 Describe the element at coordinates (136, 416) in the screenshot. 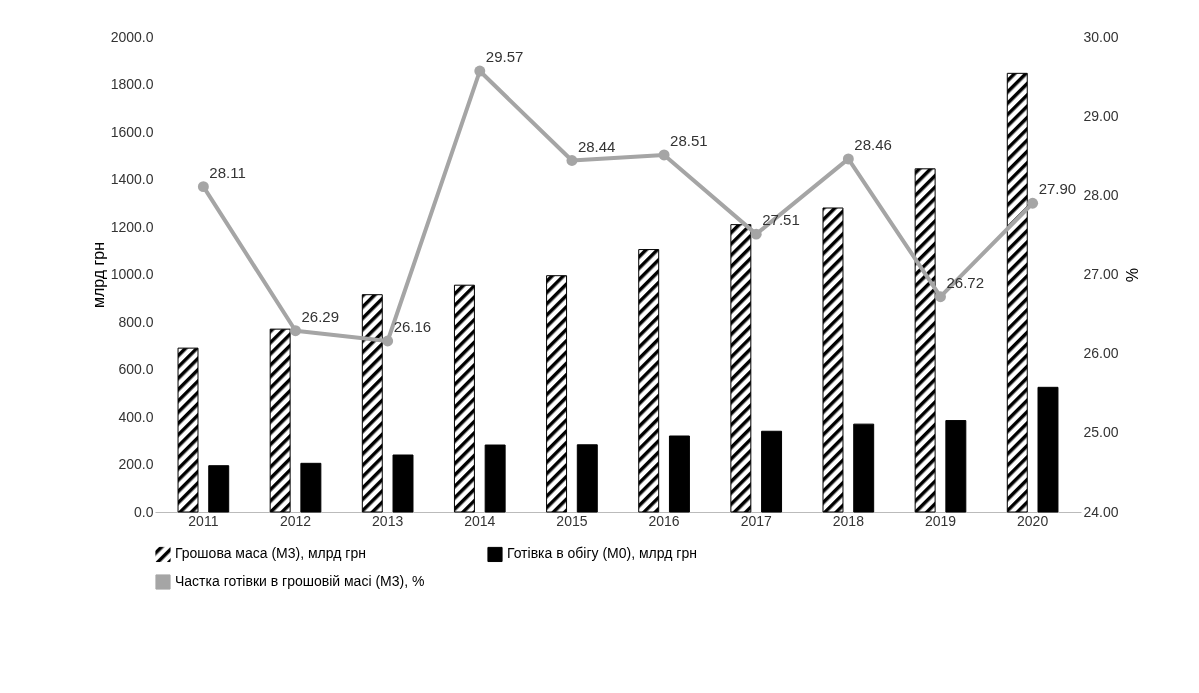

I see `y-tick-label: 400.0` at that location.